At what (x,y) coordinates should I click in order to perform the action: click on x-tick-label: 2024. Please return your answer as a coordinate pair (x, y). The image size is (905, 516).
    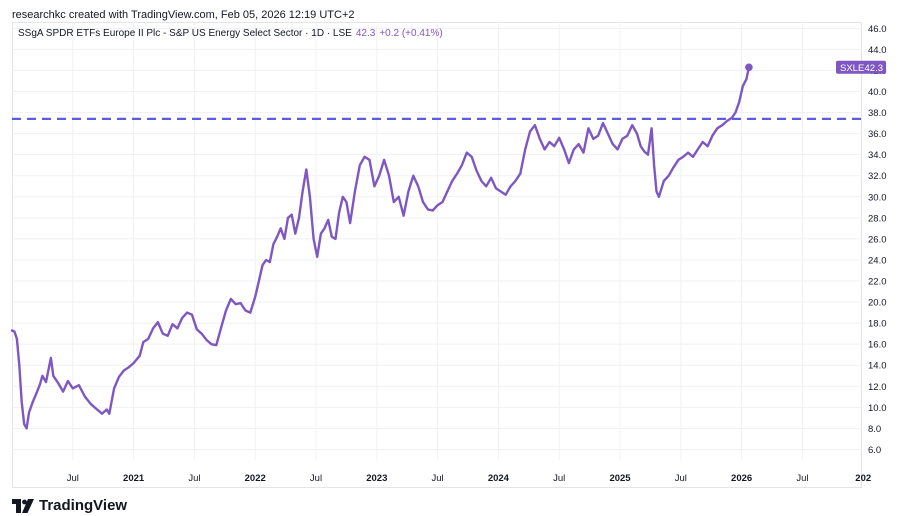
    Looking at the image, I should click on (499, 478).